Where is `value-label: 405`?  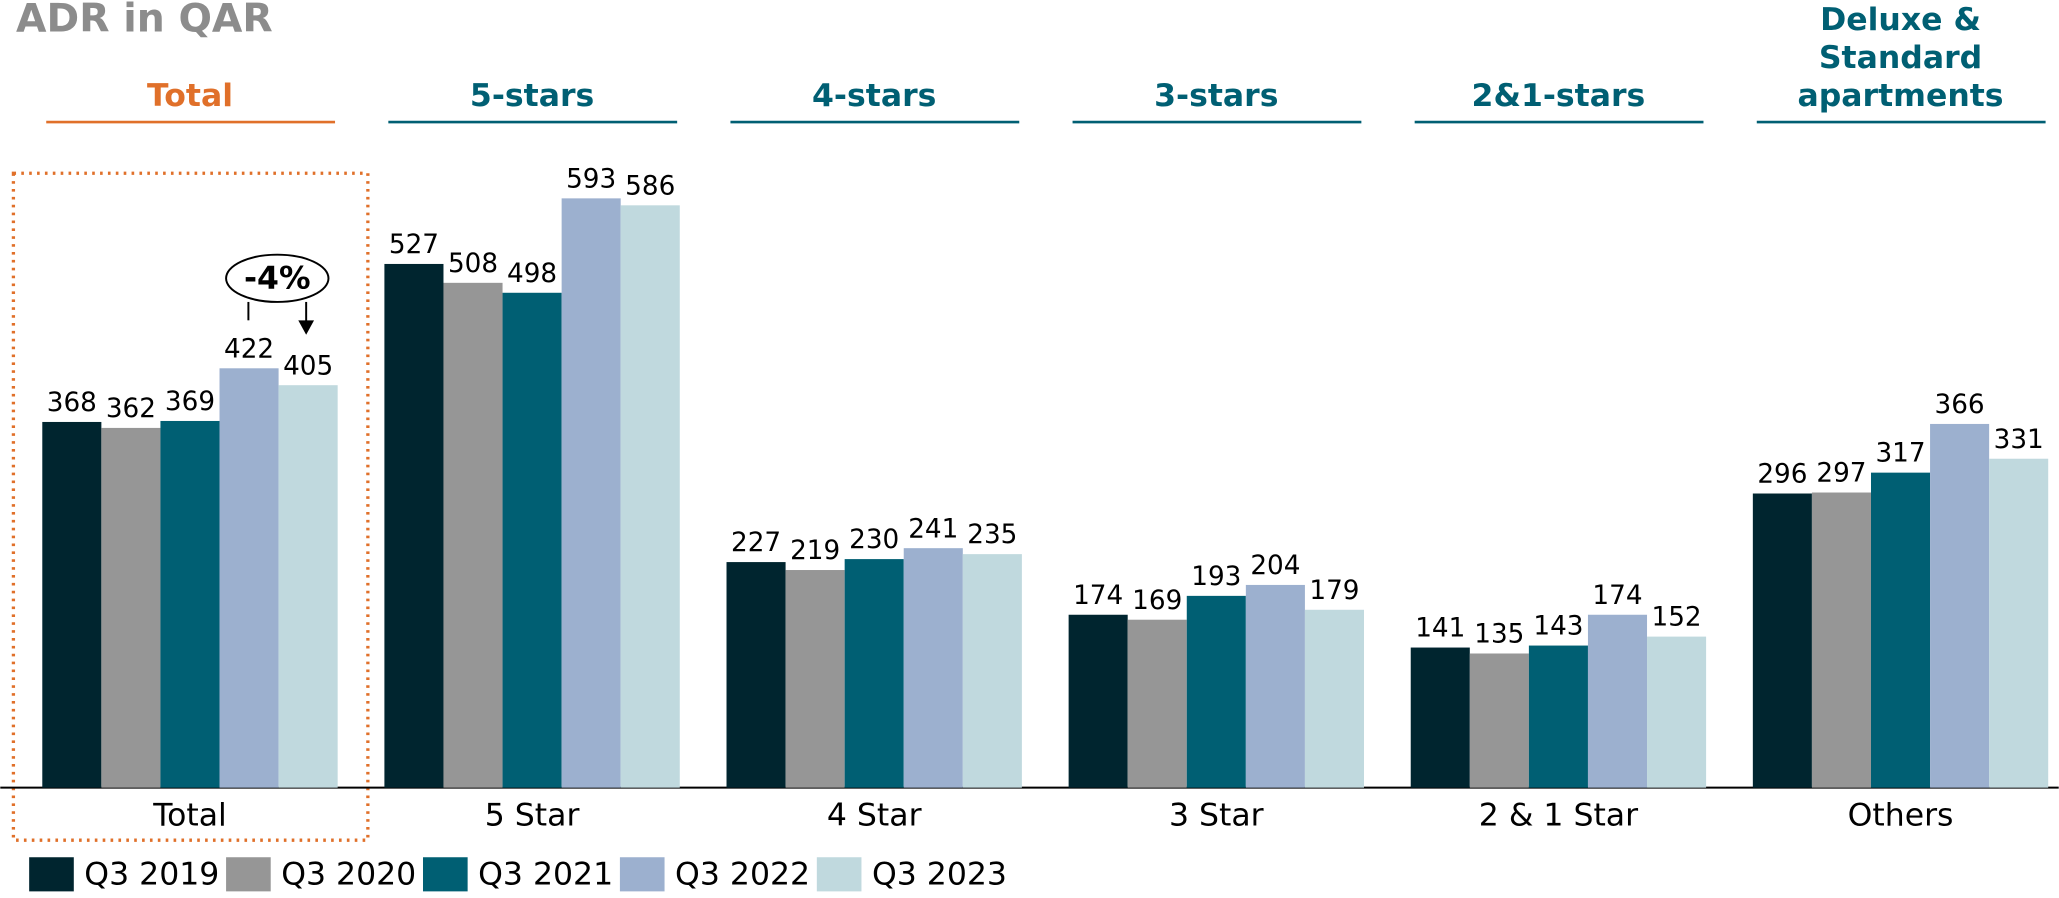
value-label: 405 is located at coordinates (308, 366).